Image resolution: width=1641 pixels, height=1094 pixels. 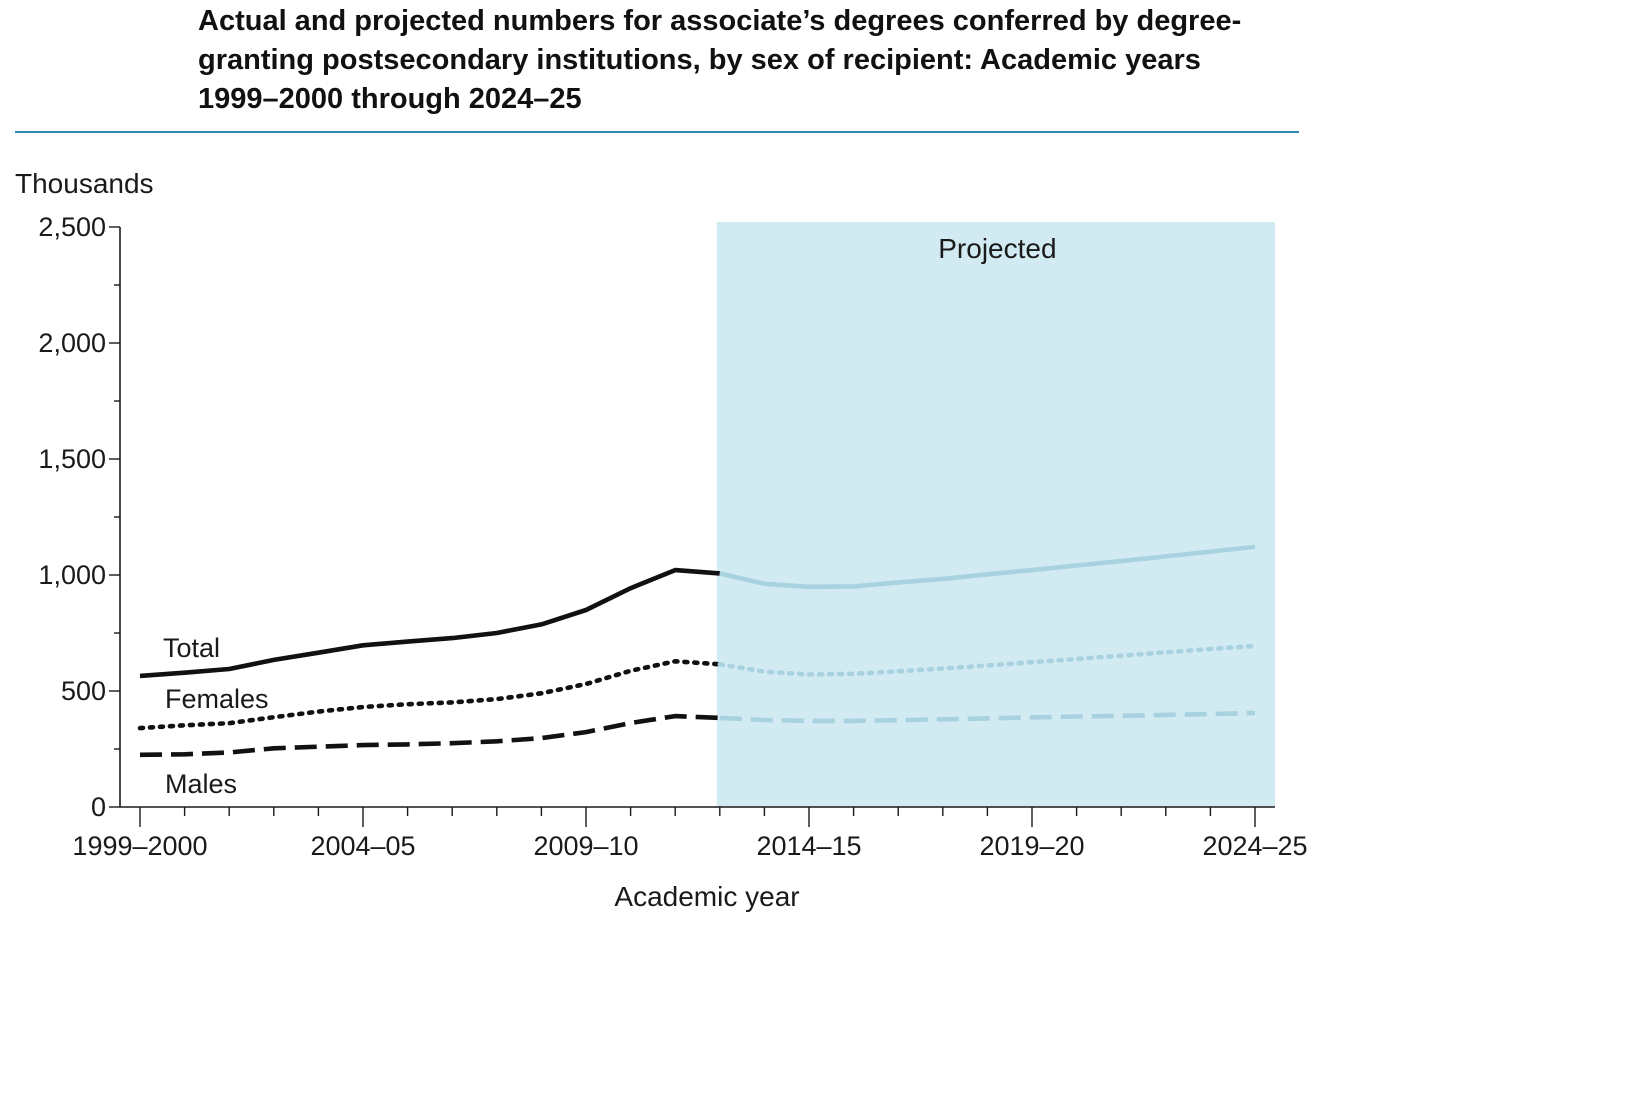 I want to click on y-tick-label: 1,000, so click(x=72, y=575).